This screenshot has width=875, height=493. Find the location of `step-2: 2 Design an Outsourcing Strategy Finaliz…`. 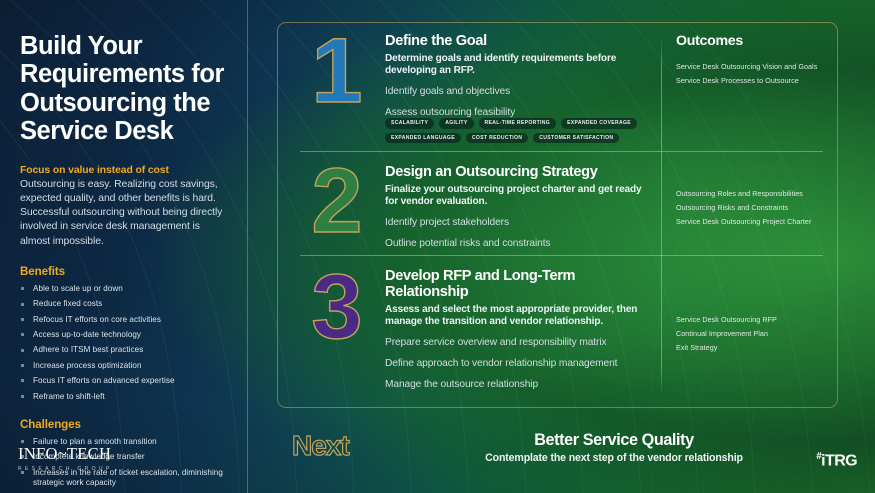

step-2: 2 Design an Outsourcing Strategy Finaliz… is located at coordinates (557, 203).